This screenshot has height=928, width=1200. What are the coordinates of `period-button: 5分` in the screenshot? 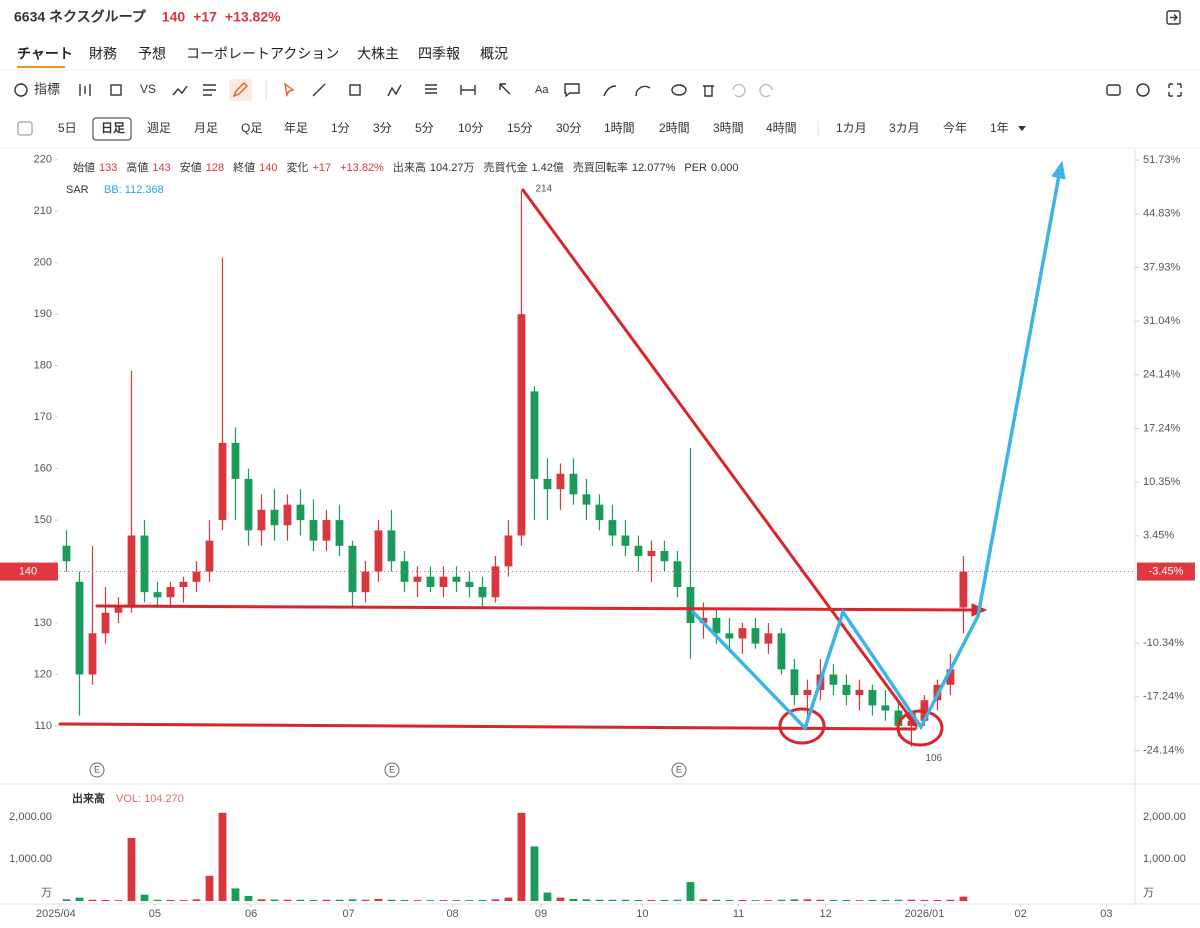 It's located at (424, 128).